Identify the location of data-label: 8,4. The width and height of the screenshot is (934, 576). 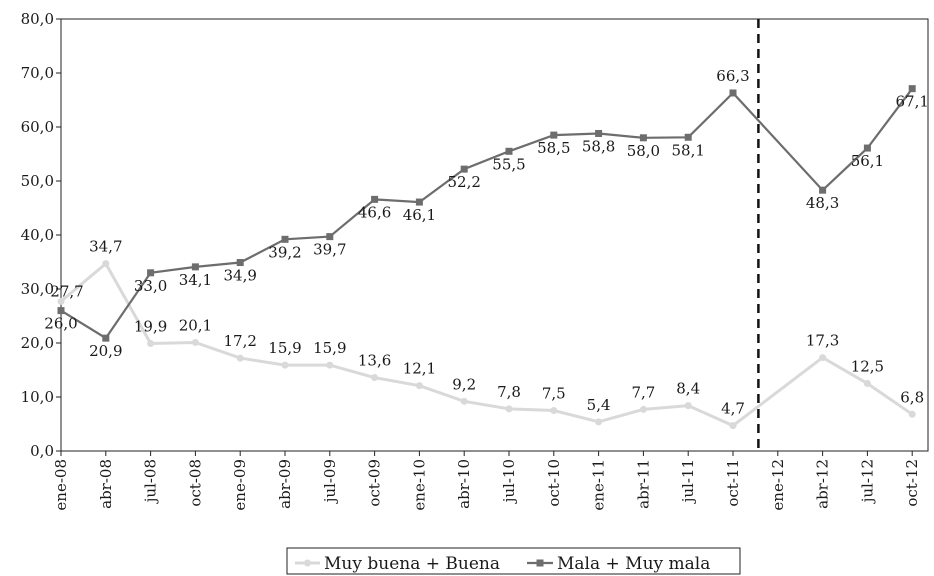
(688, 389).